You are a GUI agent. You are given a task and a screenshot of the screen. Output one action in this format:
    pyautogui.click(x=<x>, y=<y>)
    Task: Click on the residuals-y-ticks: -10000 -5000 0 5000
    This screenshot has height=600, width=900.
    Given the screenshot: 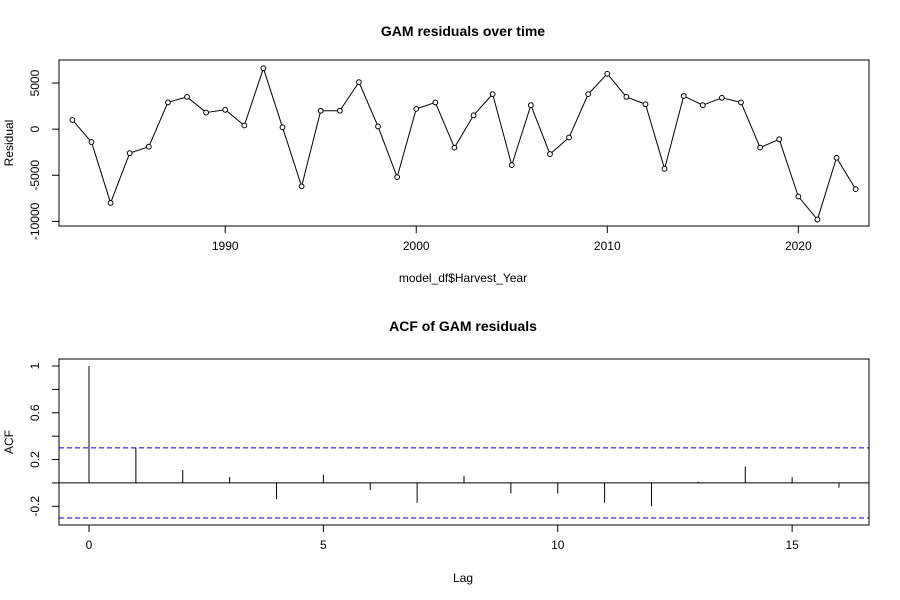 What is the action you would take?
    pyautogui.click(x=43, y=154)
    